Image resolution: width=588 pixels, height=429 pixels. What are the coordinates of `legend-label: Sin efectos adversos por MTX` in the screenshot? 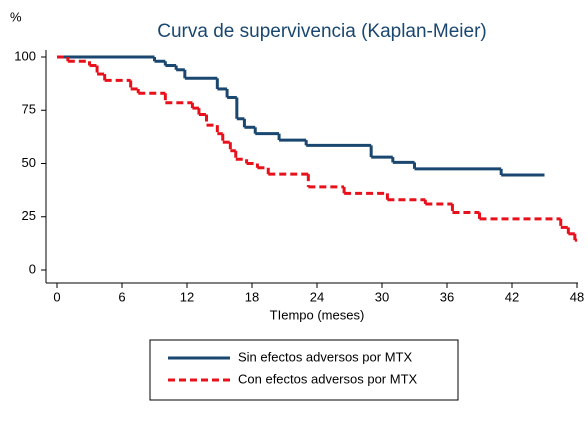 It's located at (325, 356).